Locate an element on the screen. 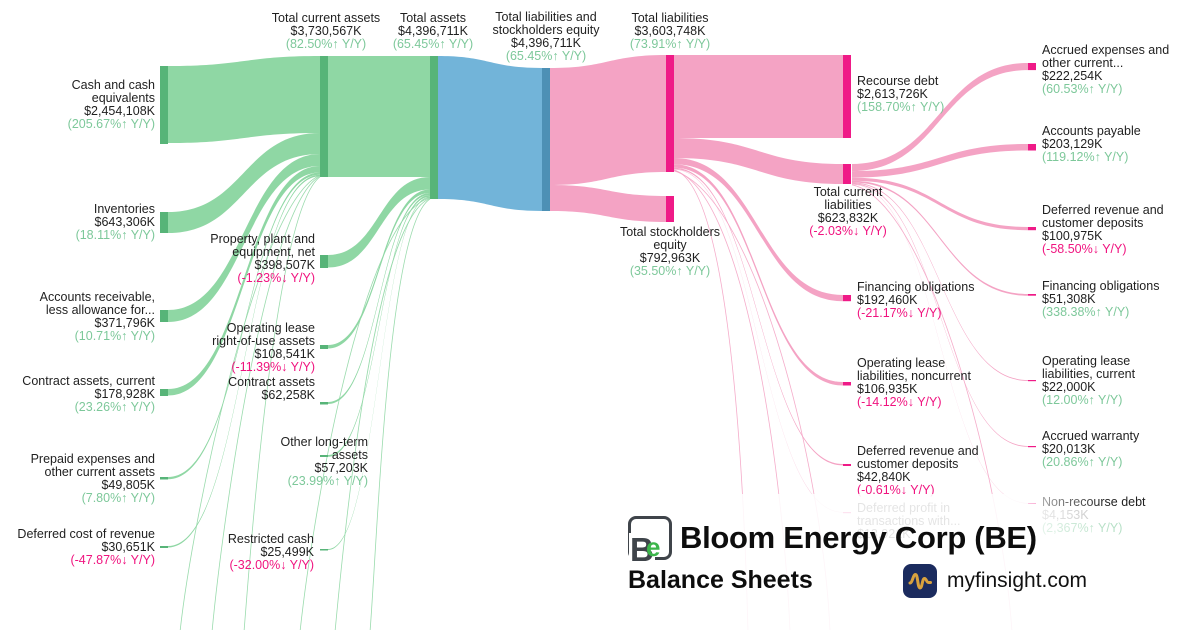 Image resolution: width=1200 pixels, height=630 pixels. sankey-link-tl-tcl is located at coordinates (758, 161).